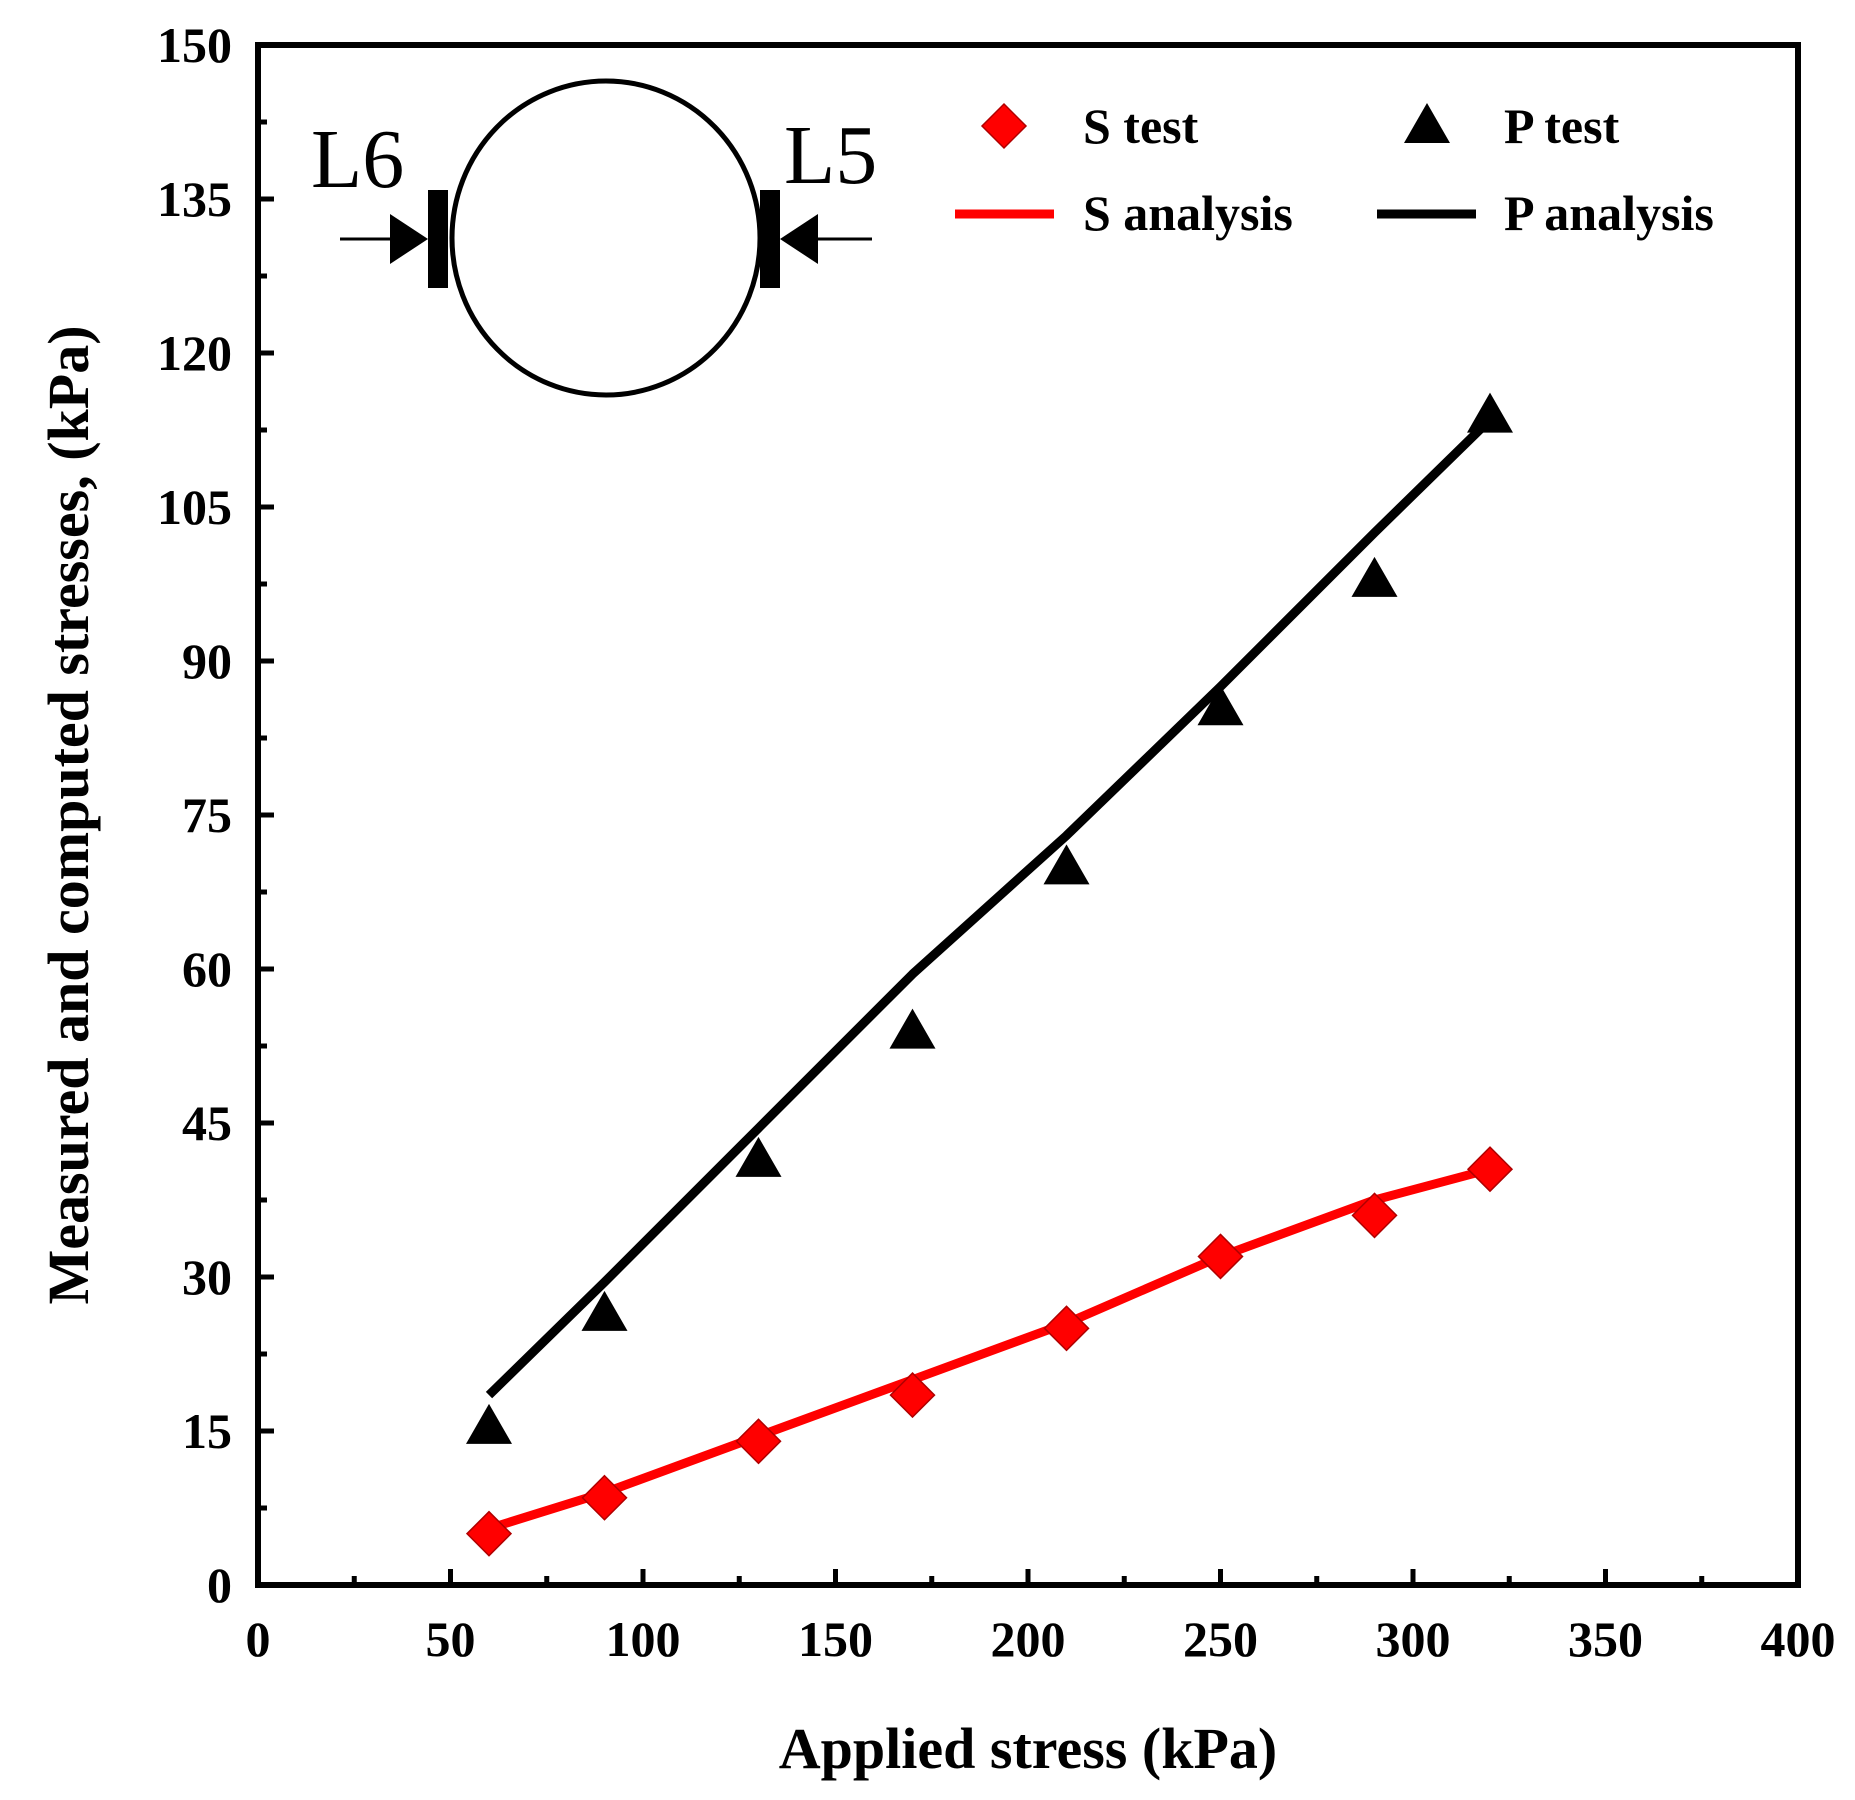  I want to click on y-tick-label: 60, so click(207, 969).